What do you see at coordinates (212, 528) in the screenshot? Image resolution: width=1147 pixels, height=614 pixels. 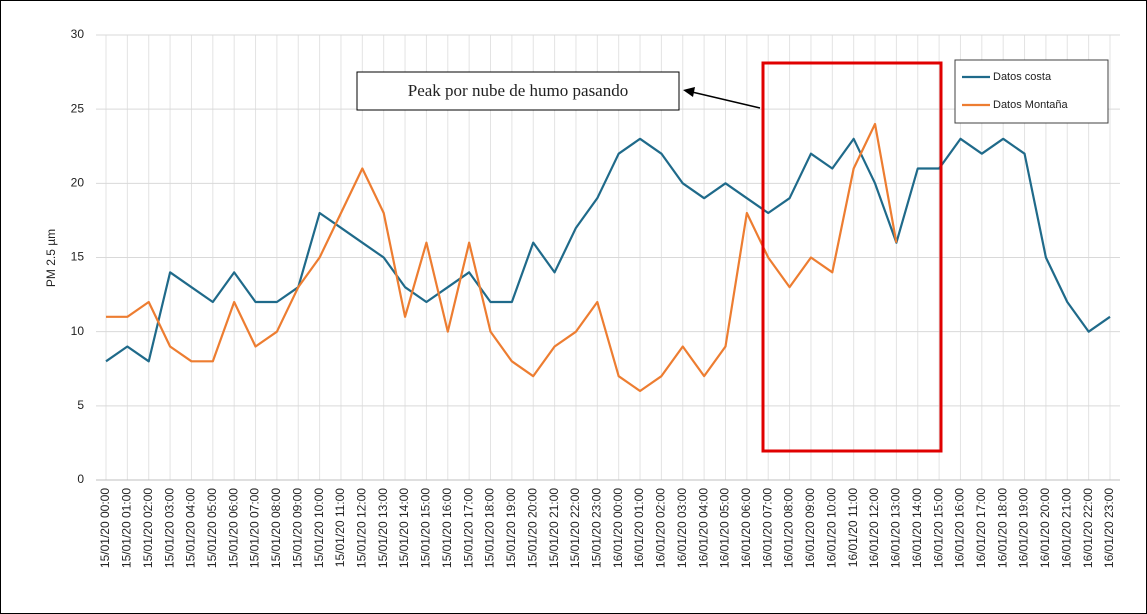 I see `x-tick-label: 15/01/20 05:00` at bounding box center [212, 528].